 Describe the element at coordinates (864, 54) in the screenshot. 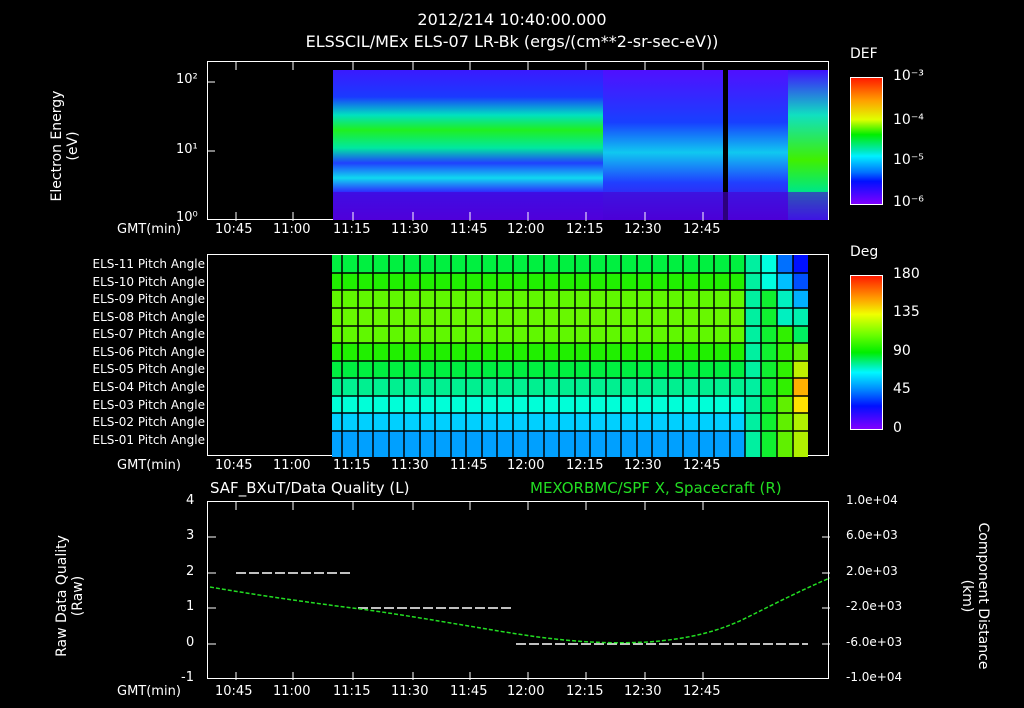

I see `colorbar1-title: DEF` at that location.